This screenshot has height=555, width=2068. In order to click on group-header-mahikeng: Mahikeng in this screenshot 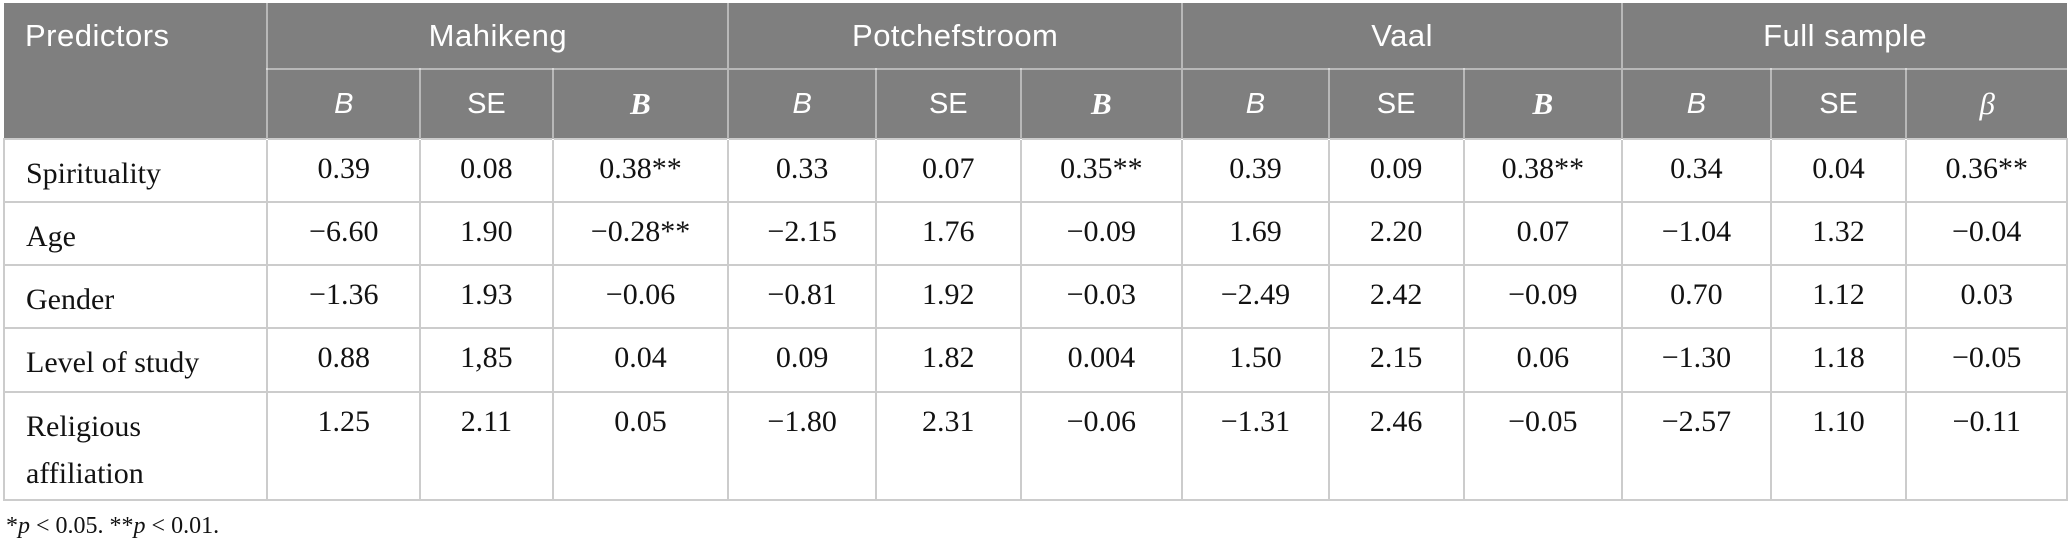, I will do `click(497, 36)`.